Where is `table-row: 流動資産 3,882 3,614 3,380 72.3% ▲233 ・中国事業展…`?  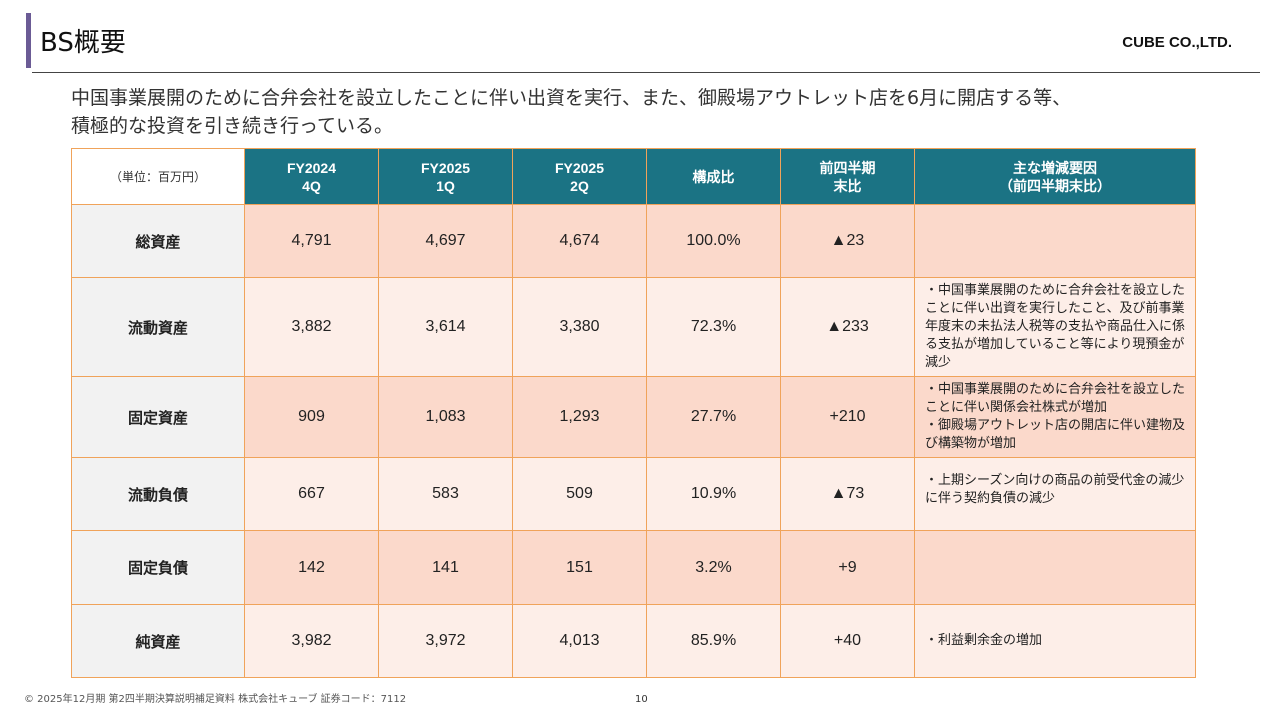 table-row: 流動資産 3,882 3,614 3,380 72.3% ▲233 ・中国事業展… is located at coordinates (633, 327).